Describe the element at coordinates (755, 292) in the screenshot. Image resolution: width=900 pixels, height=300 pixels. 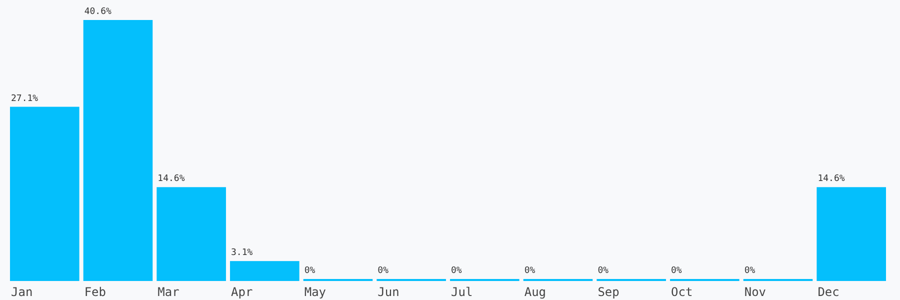
I see `x-tick-label: Nov` at that location.